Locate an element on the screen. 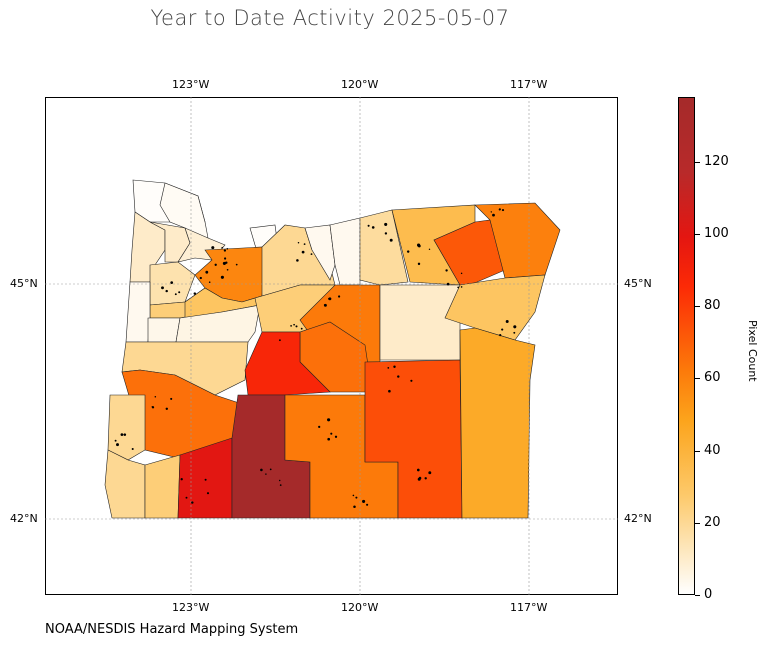 The width and height of the screenshot is (769, 647). colorbar-tick-label: 20 is located at coordinates (712, 522).